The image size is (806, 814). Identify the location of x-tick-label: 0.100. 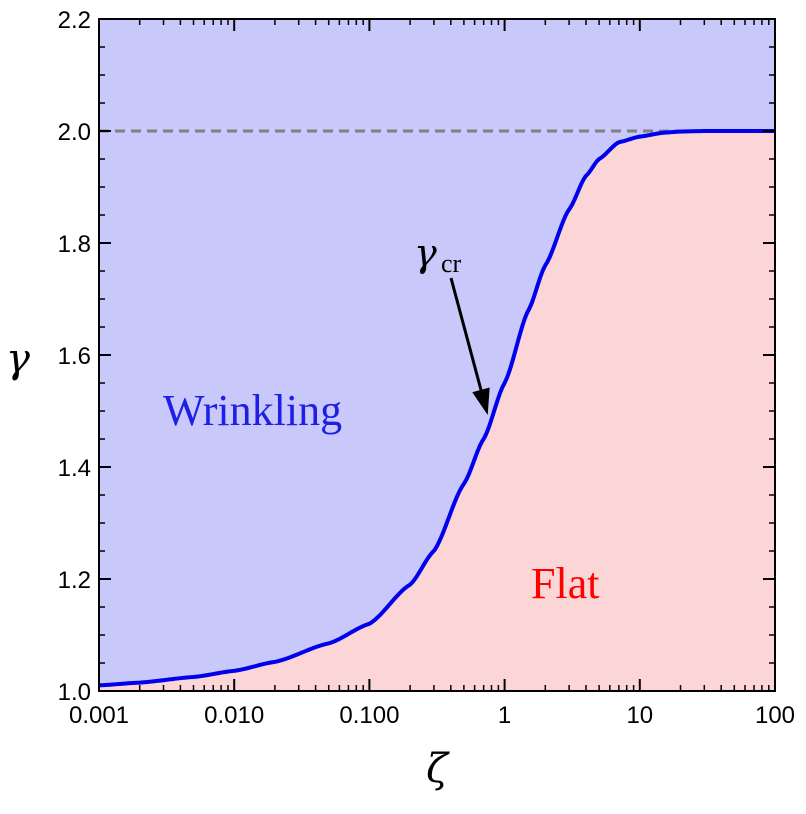
(369, 715).